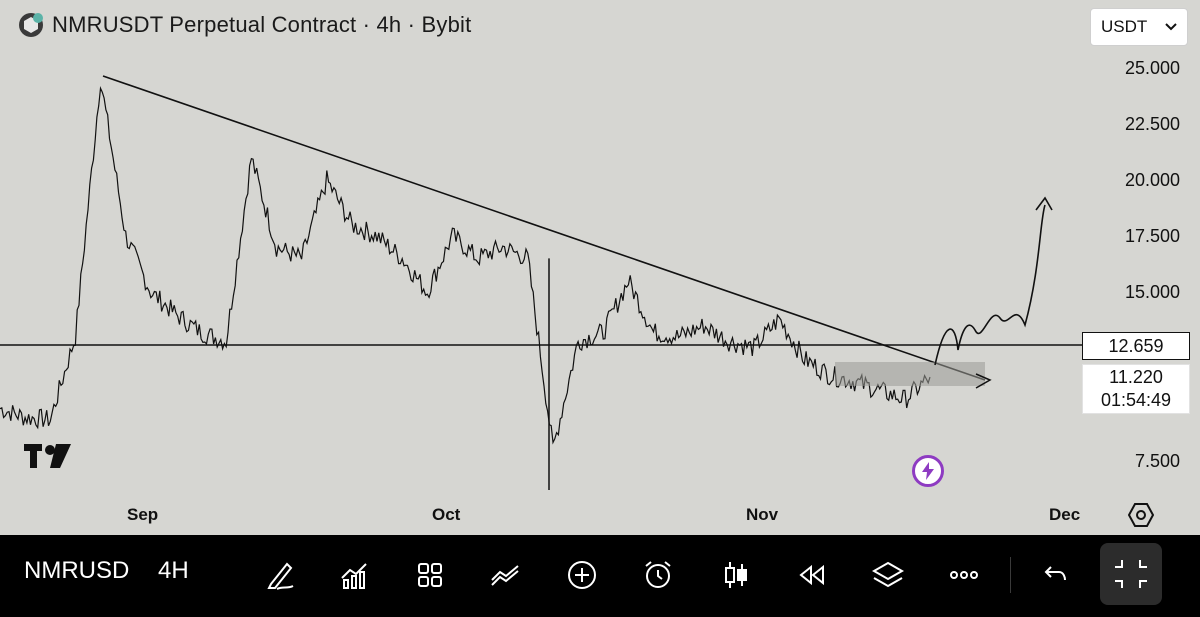 The width and height of the screenshot is (1200, 617). What do you see at coordinates (1010, 575) in the screenshot?
I see `toolbar-divider` at bounding box center [1010, 575].